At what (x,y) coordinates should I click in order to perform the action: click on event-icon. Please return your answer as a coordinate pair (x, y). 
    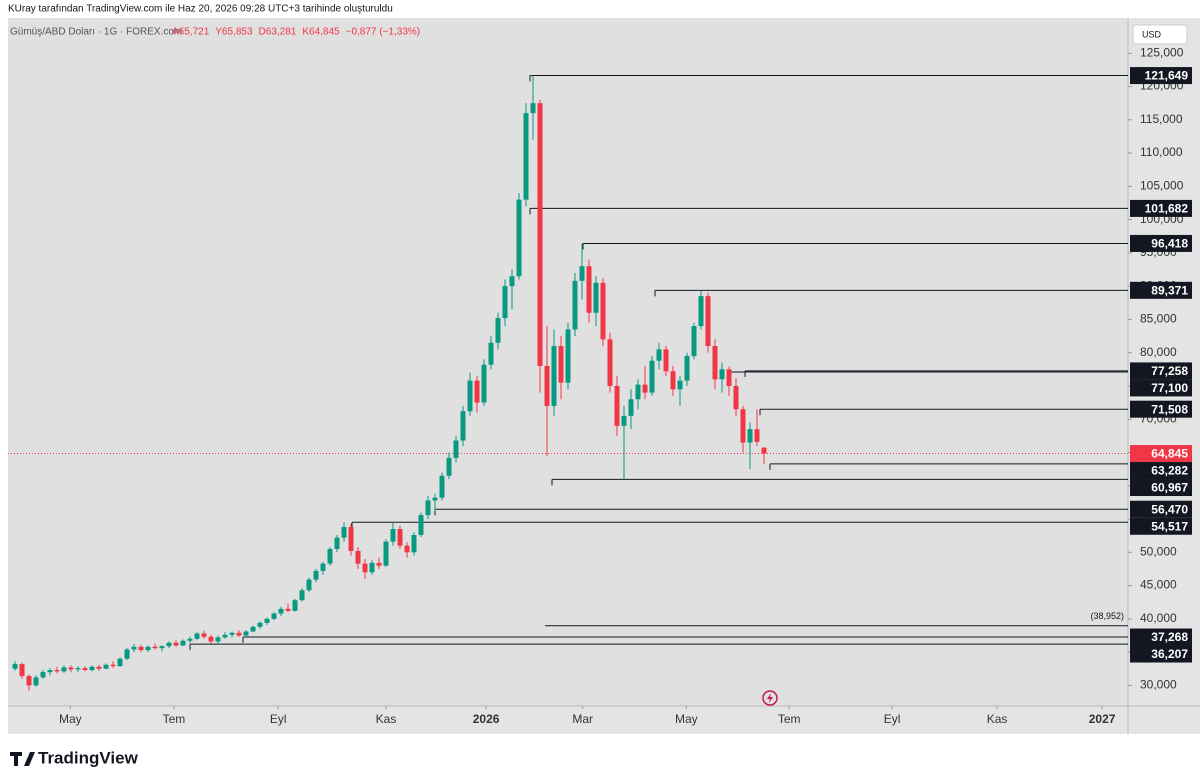
    Looking at the image, I should click on (770, 698).